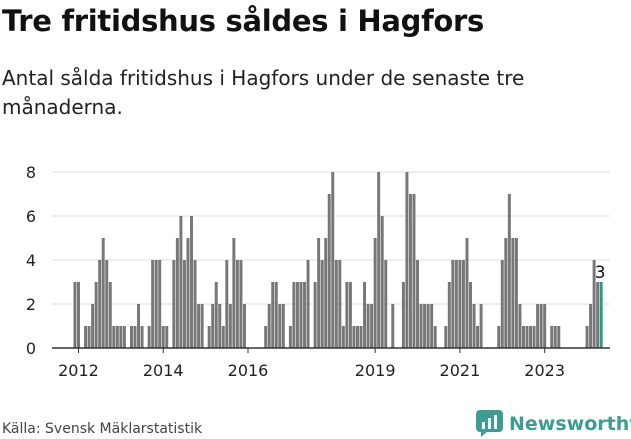 The height and width of the screenshot is (439, 631). Describe the element at coordinates (331, 350) in the screenshot. I see `x-axis` at that location.